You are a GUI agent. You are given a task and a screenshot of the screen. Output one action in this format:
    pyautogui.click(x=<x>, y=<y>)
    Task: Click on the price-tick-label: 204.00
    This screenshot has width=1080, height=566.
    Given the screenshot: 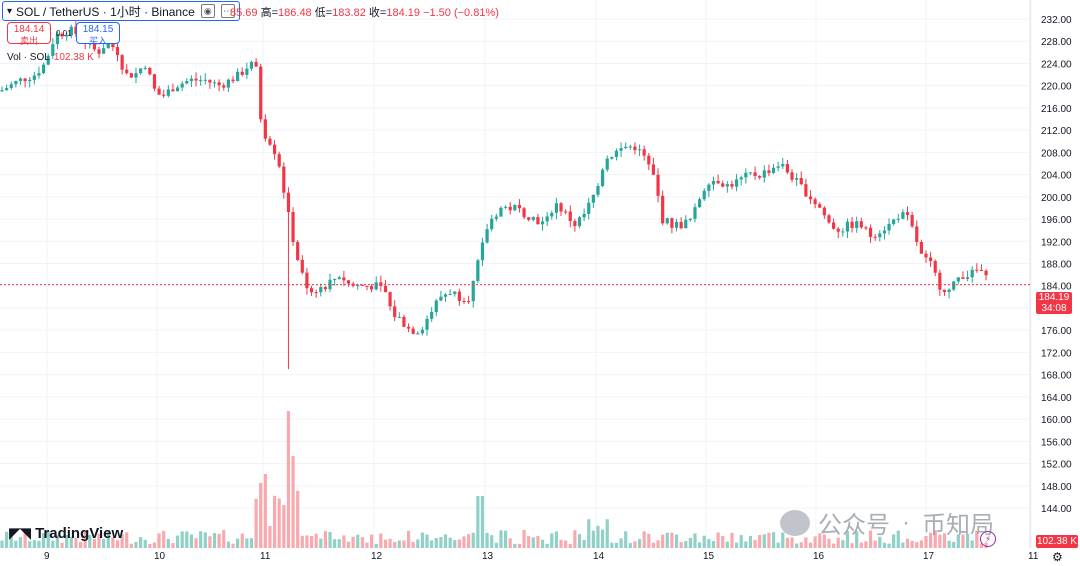 What is the action you would take?
    pyautogui.click(x=1056, y=176)
    